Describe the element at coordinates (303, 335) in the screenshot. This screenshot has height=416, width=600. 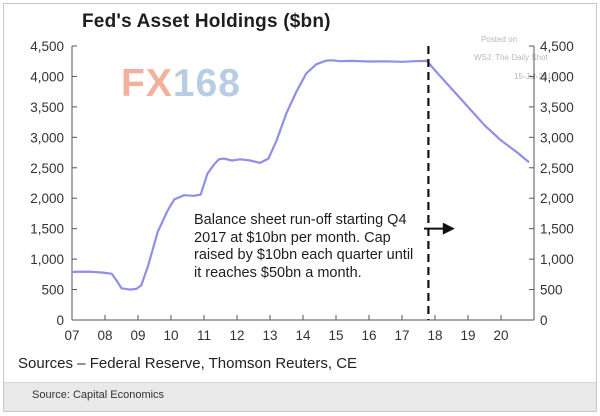
I see `x-tick-label: 14` at that location.